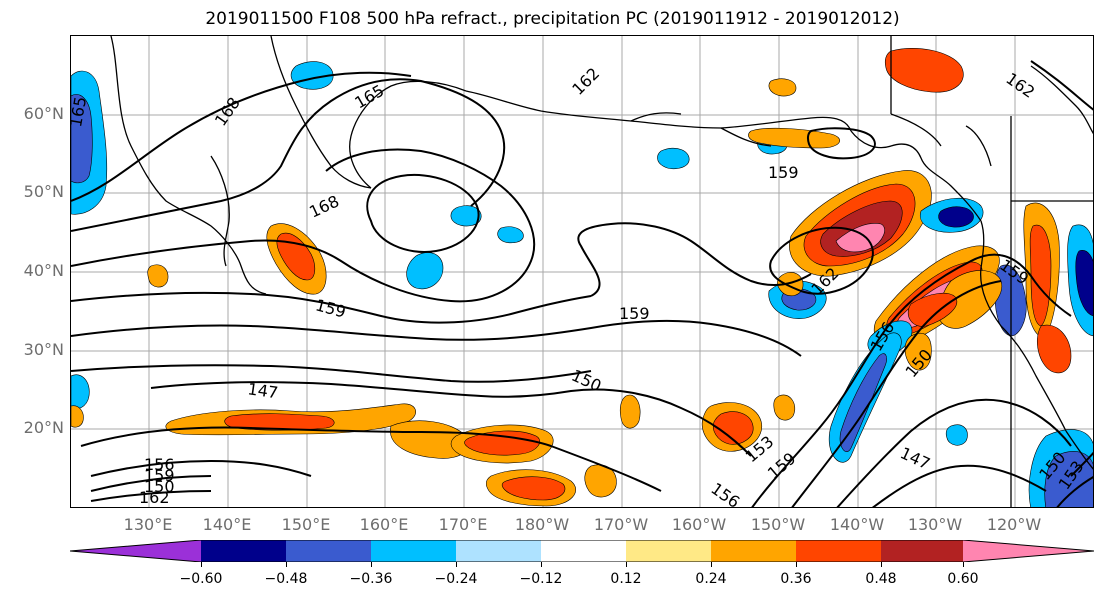 This screenshot has height=601, width=1105. Describe the element at coordinates (43, 191) in the screenshot. I see `lat-label-50n: 50°N` at that location.